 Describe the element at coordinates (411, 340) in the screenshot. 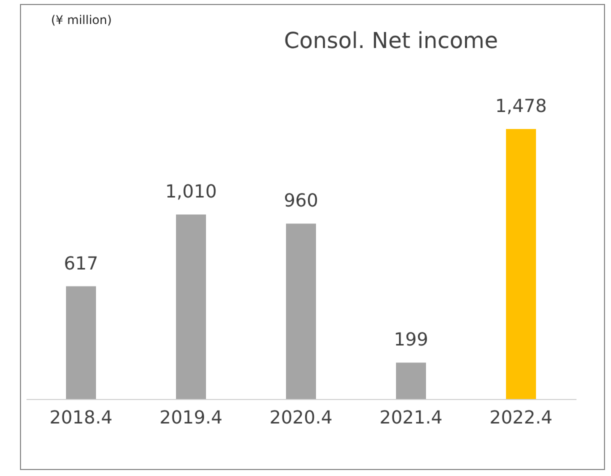

I see `data-label: 199` at that location.